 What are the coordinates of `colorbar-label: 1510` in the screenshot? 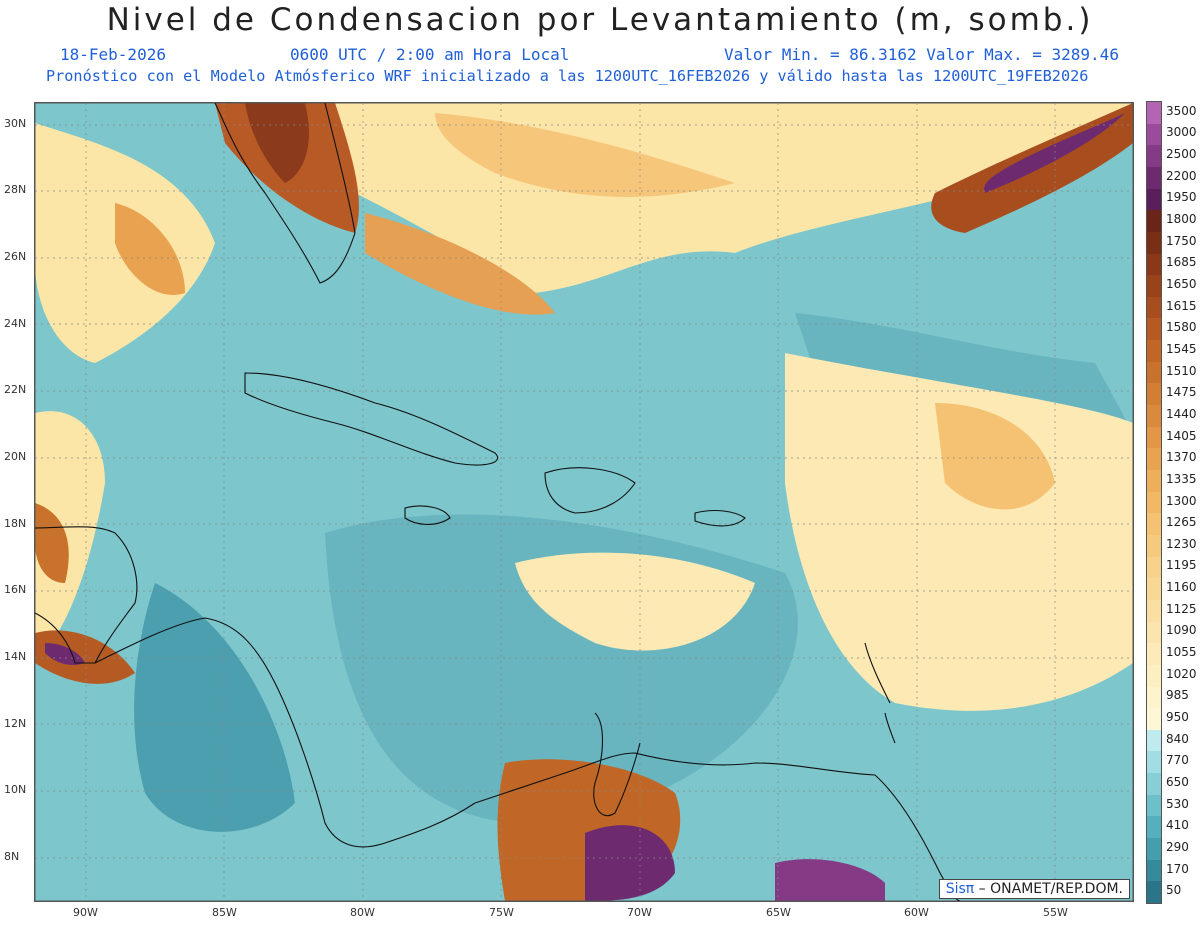 It's located at (1181, 370).